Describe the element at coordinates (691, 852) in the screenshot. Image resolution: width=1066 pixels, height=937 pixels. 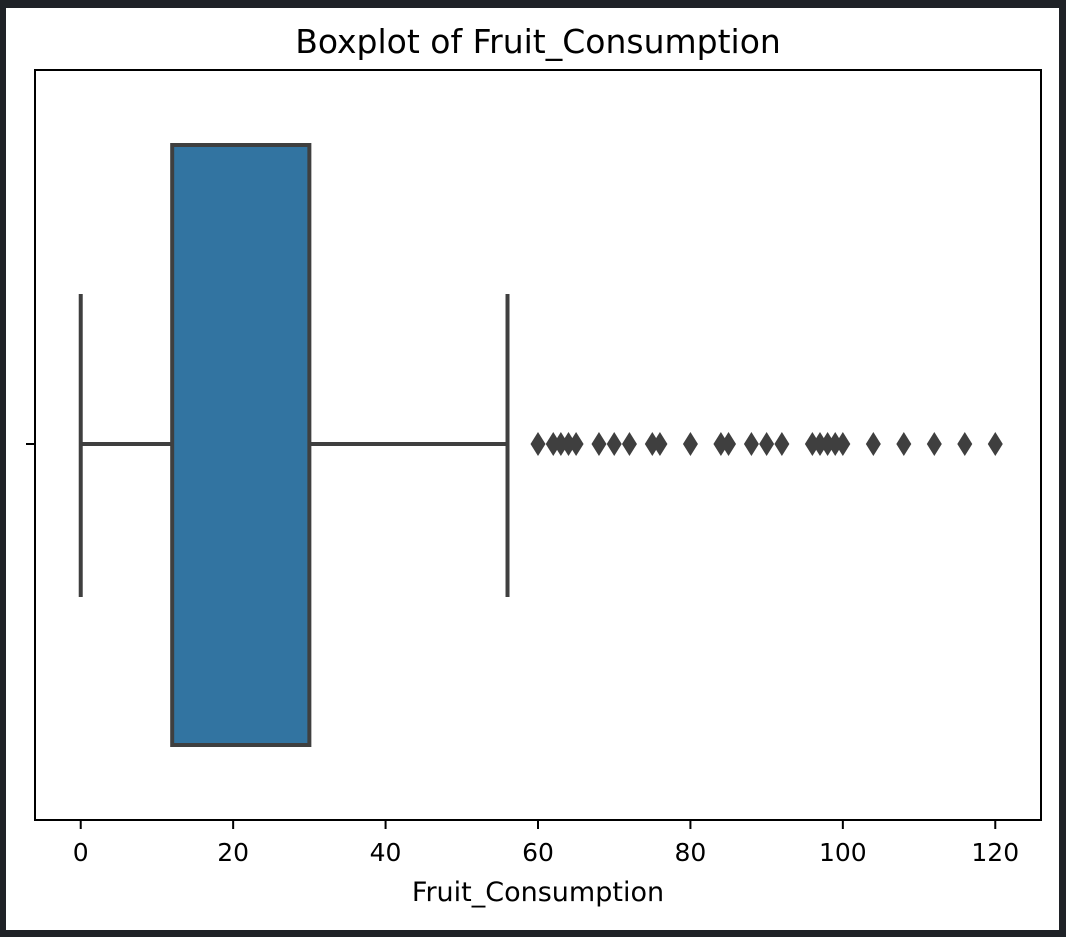
I see `x-tick-label: 80` at that location.